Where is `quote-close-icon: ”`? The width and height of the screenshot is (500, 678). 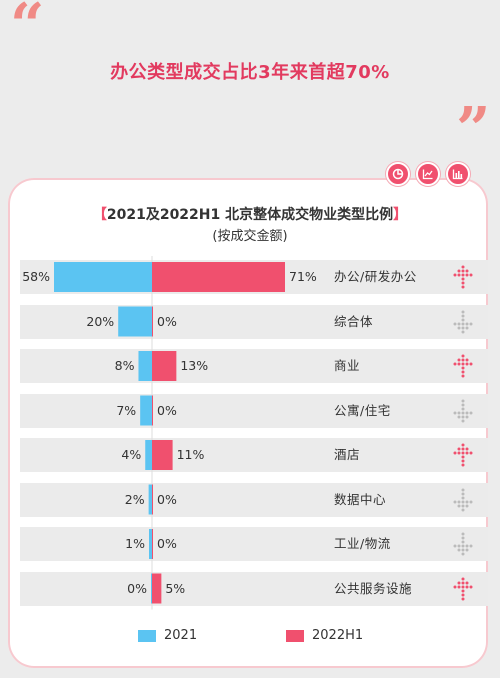 quote-close-icon: ” is located at coordinates (473, 130).